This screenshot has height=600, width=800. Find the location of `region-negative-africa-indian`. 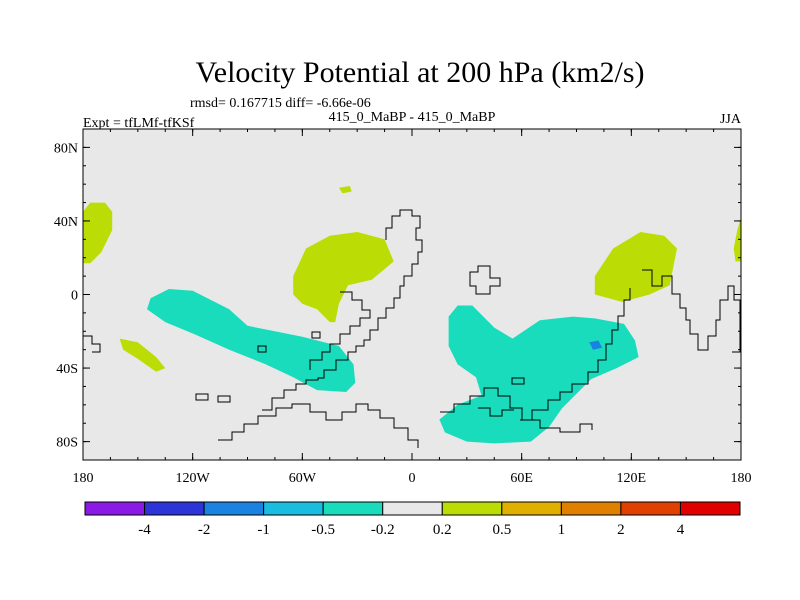

region-negative-africa-indian is located at coordinates (539, 374).